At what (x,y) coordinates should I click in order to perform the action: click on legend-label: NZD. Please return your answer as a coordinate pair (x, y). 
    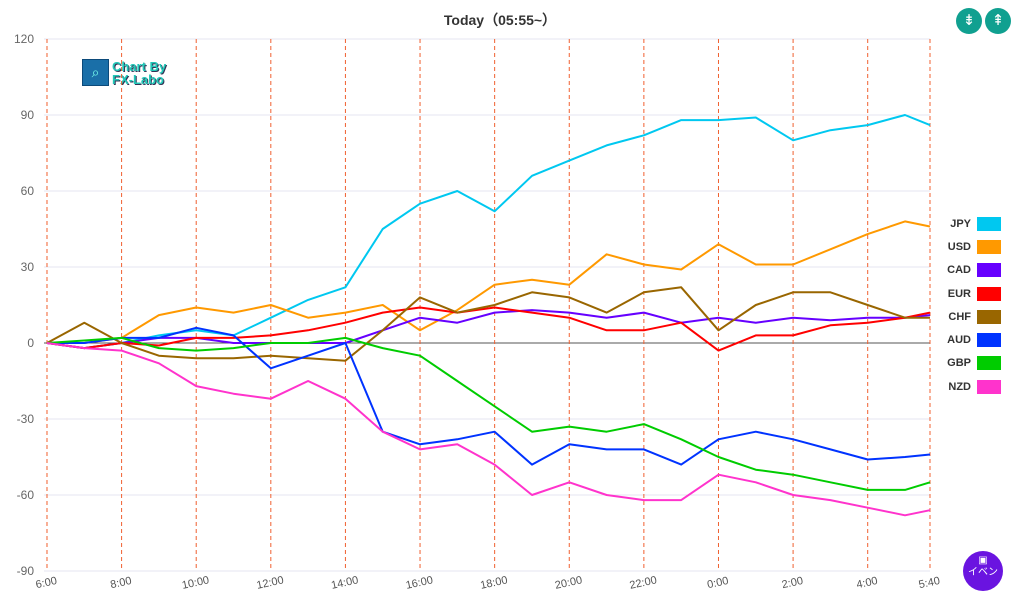
    Looking at the image, I should click on (959, 386).